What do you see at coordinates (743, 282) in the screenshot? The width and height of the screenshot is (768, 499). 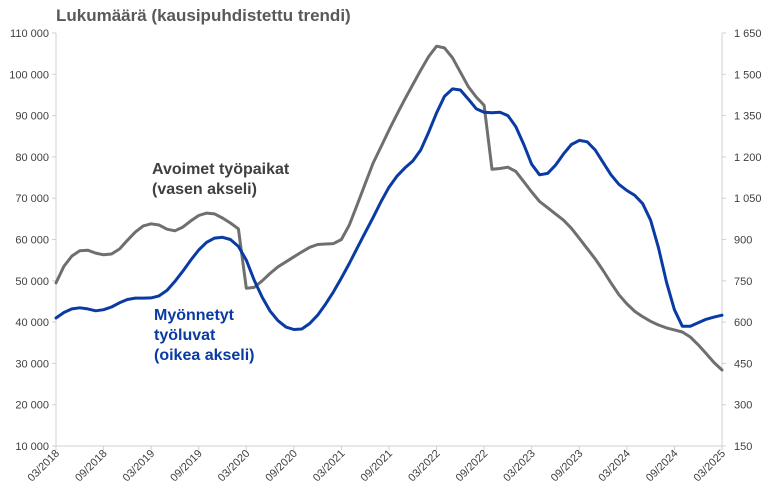 I see `right-tick-label: 750` at bounding box center [743, 282].